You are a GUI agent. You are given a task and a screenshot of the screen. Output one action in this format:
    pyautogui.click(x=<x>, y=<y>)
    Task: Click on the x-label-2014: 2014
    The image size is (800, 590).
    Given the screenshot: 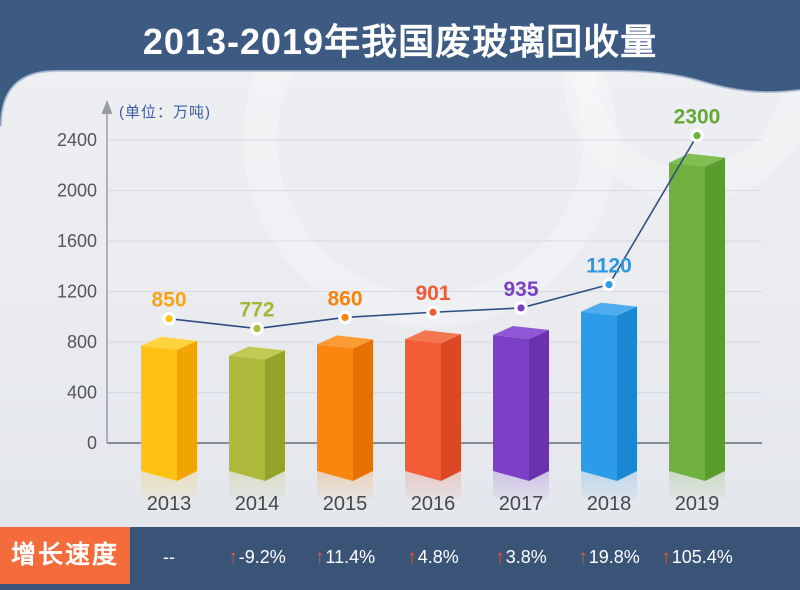 What is the action you would take?
    pyautogui.click(x=257, y=504)
    